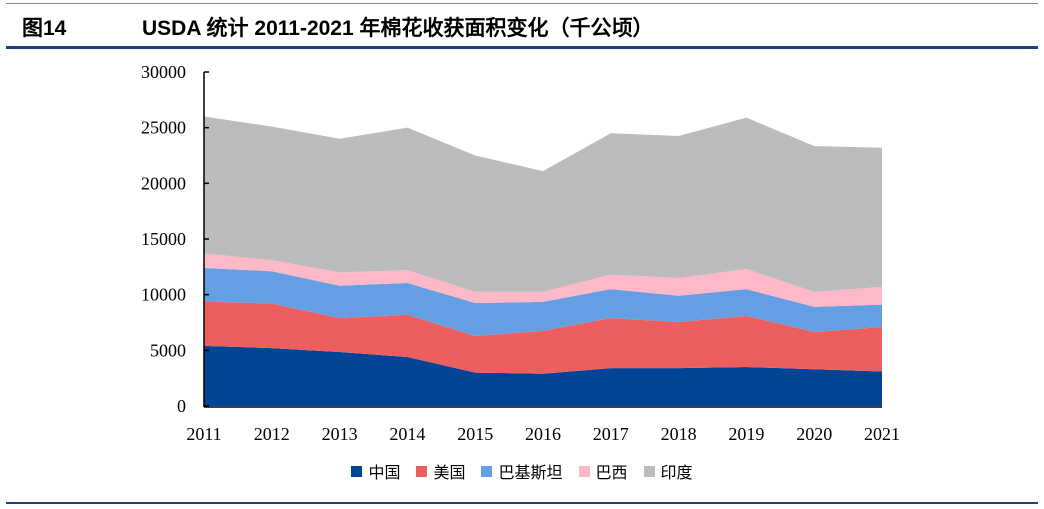  What do you see at coordinates (746, 434) in the screenshot?
I see `x-tick-label: 2019` at bounding box center [746, 434].